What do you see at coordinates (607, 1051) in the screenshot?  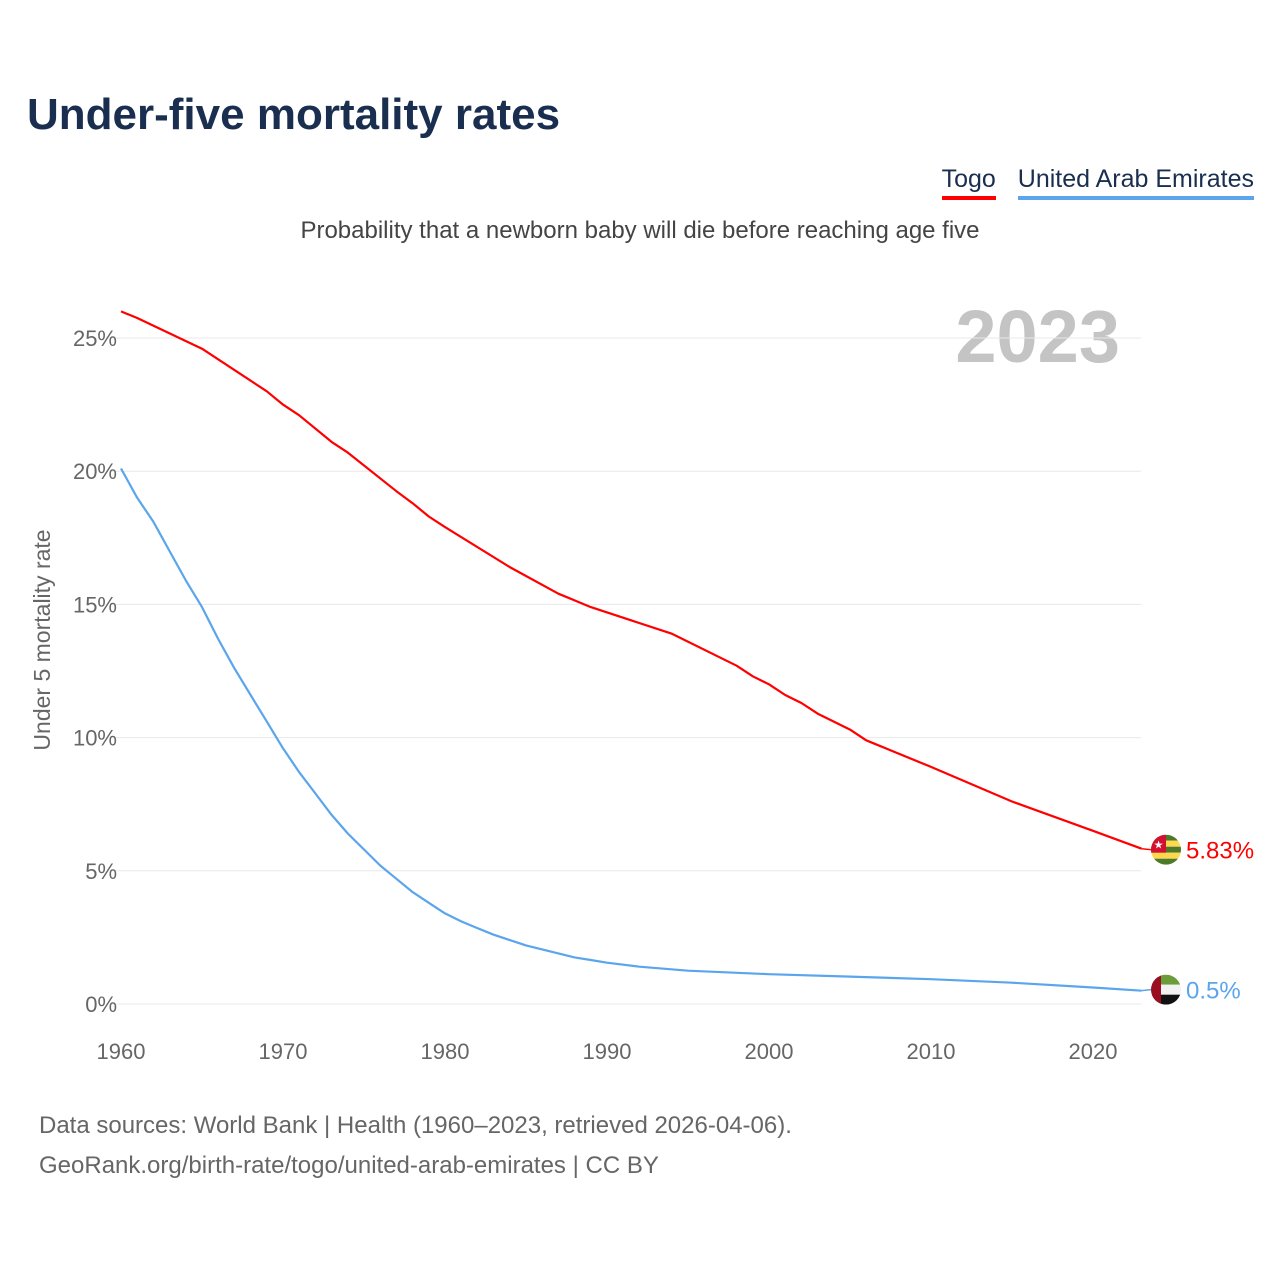 I see `x-tick-label: 1990` at bounding box center [607, 1051].